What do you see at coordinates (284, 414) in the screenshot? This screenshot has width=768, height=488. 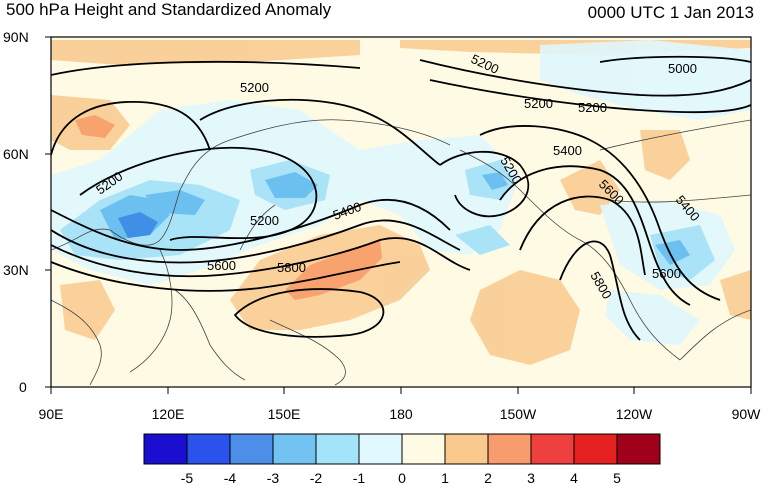 I see `lon-label-150e: 150E` at bounding box center [284, 414].